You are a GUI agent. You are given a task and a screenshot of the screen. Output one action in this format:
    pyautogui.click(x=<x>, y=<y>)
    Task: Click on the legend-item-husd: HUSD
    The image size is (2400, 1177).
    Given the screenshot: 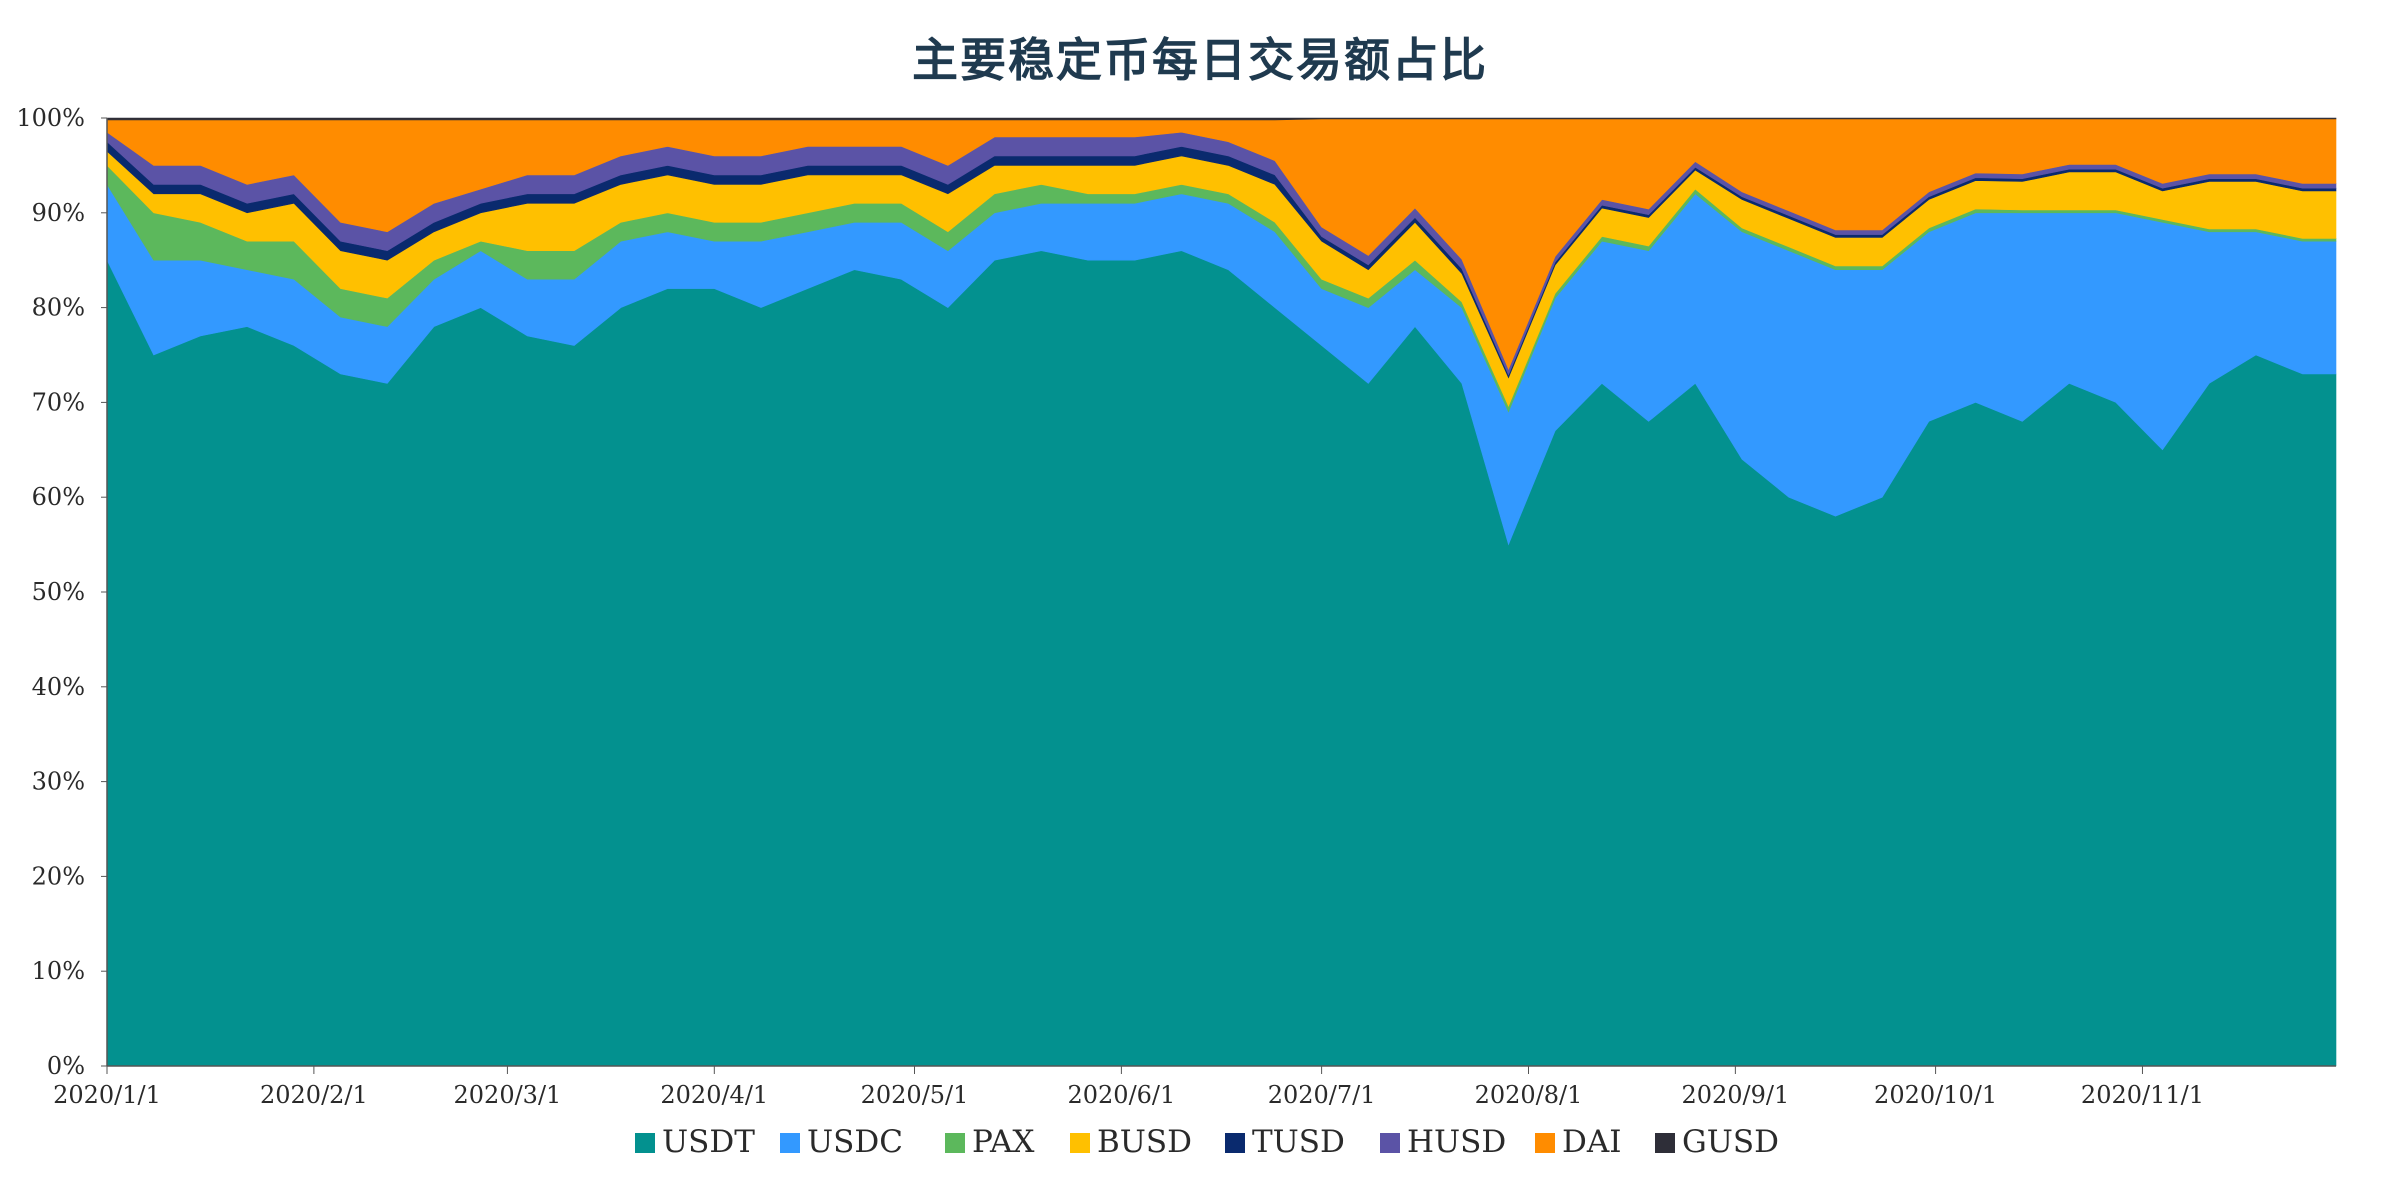 What is the action you would take?
    pyautogui.click(x=1443, y=1142)
    